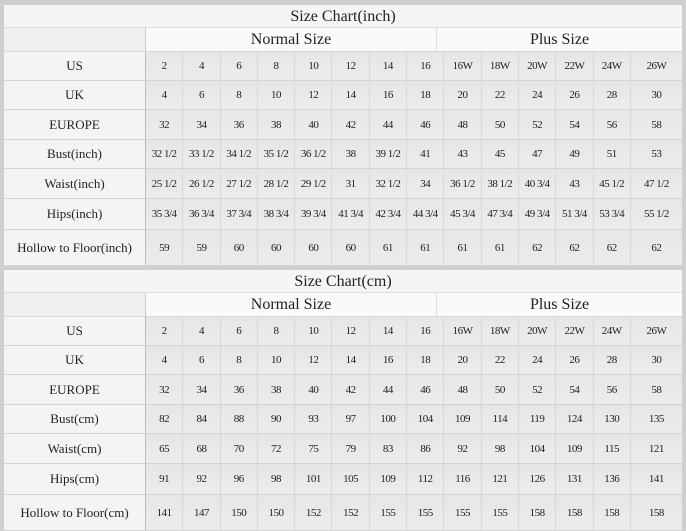 Image resolution: width=686 pixels, height=531 pixels. What do you see at coordinates (239, 389) in the screenshot?
I see `table-cell: 36` at bounding box center [239, 389].